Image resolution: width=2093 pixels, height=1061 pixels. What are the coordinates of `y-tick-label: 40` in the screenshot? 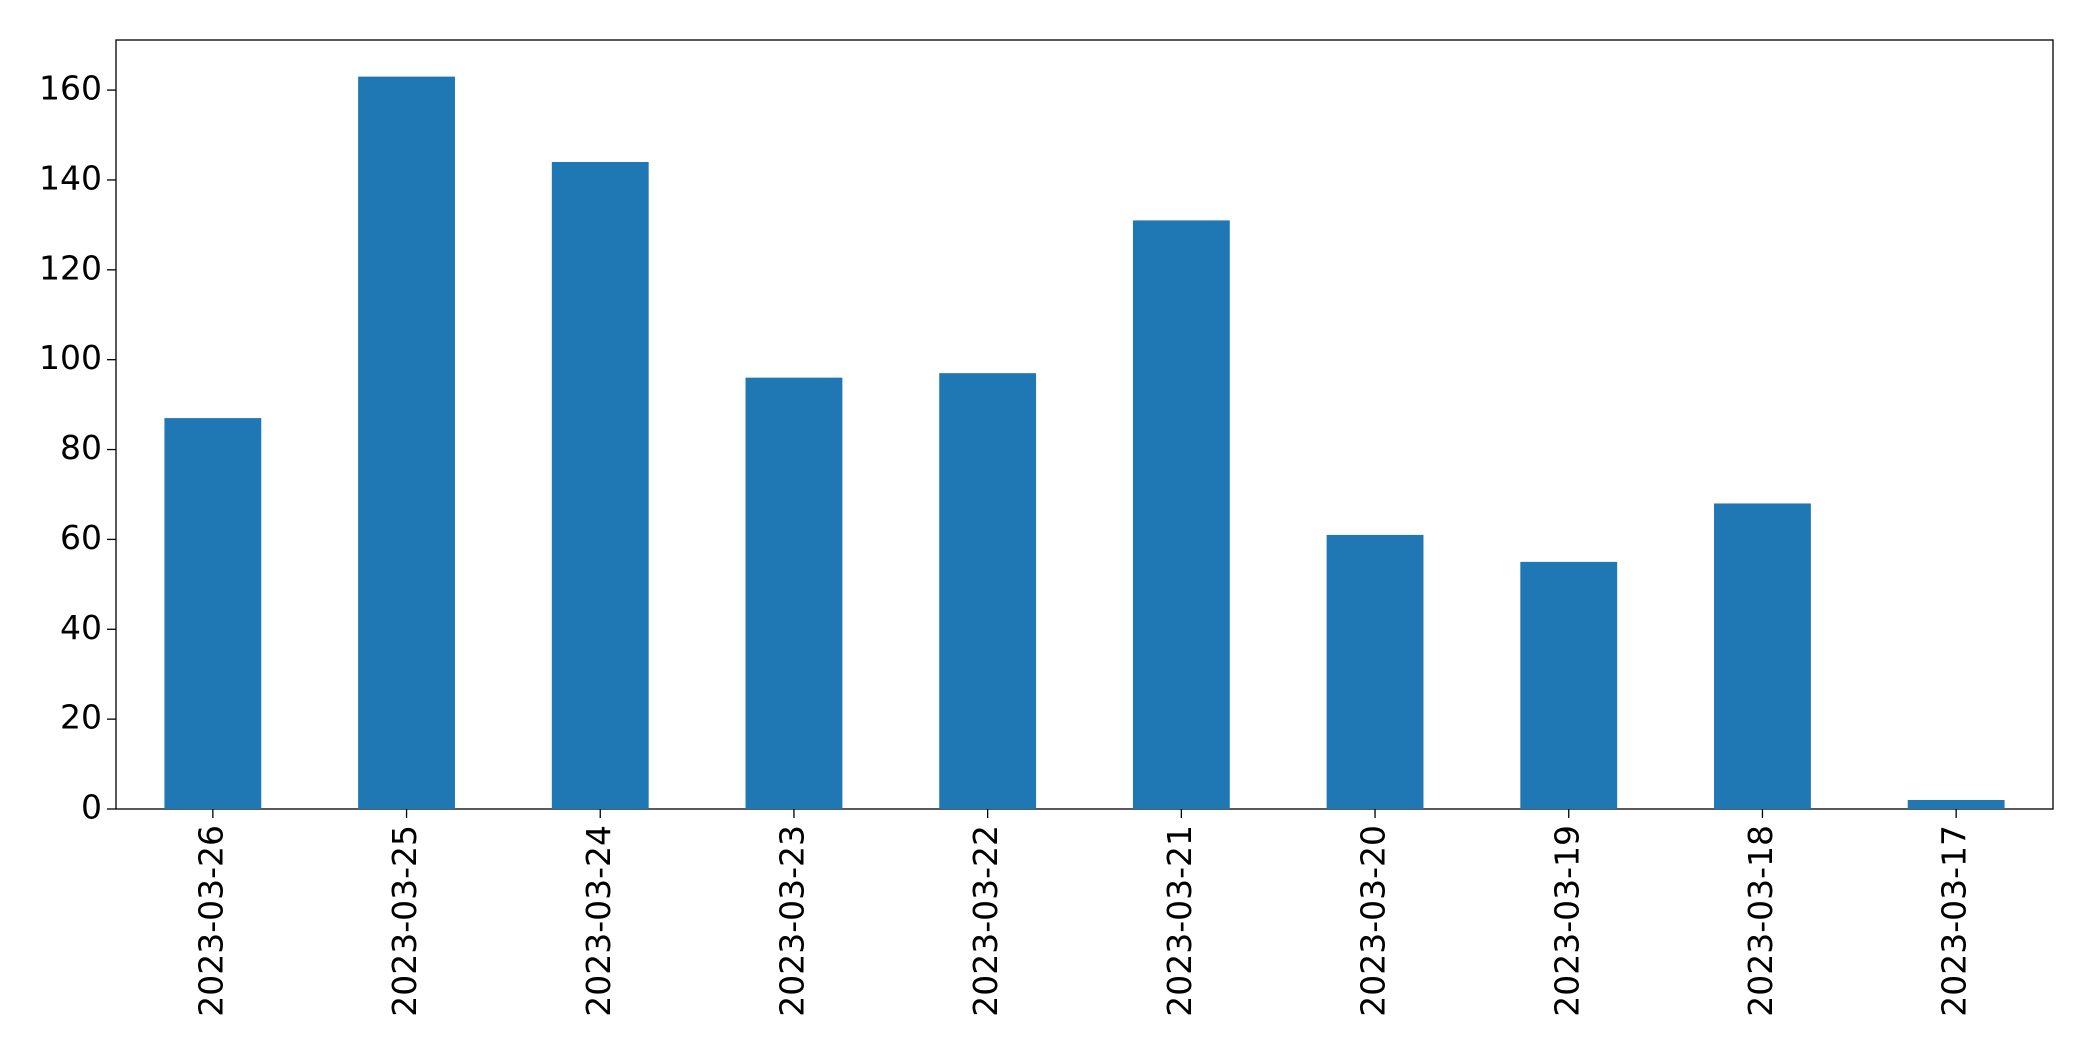 It's located at (81, 627).